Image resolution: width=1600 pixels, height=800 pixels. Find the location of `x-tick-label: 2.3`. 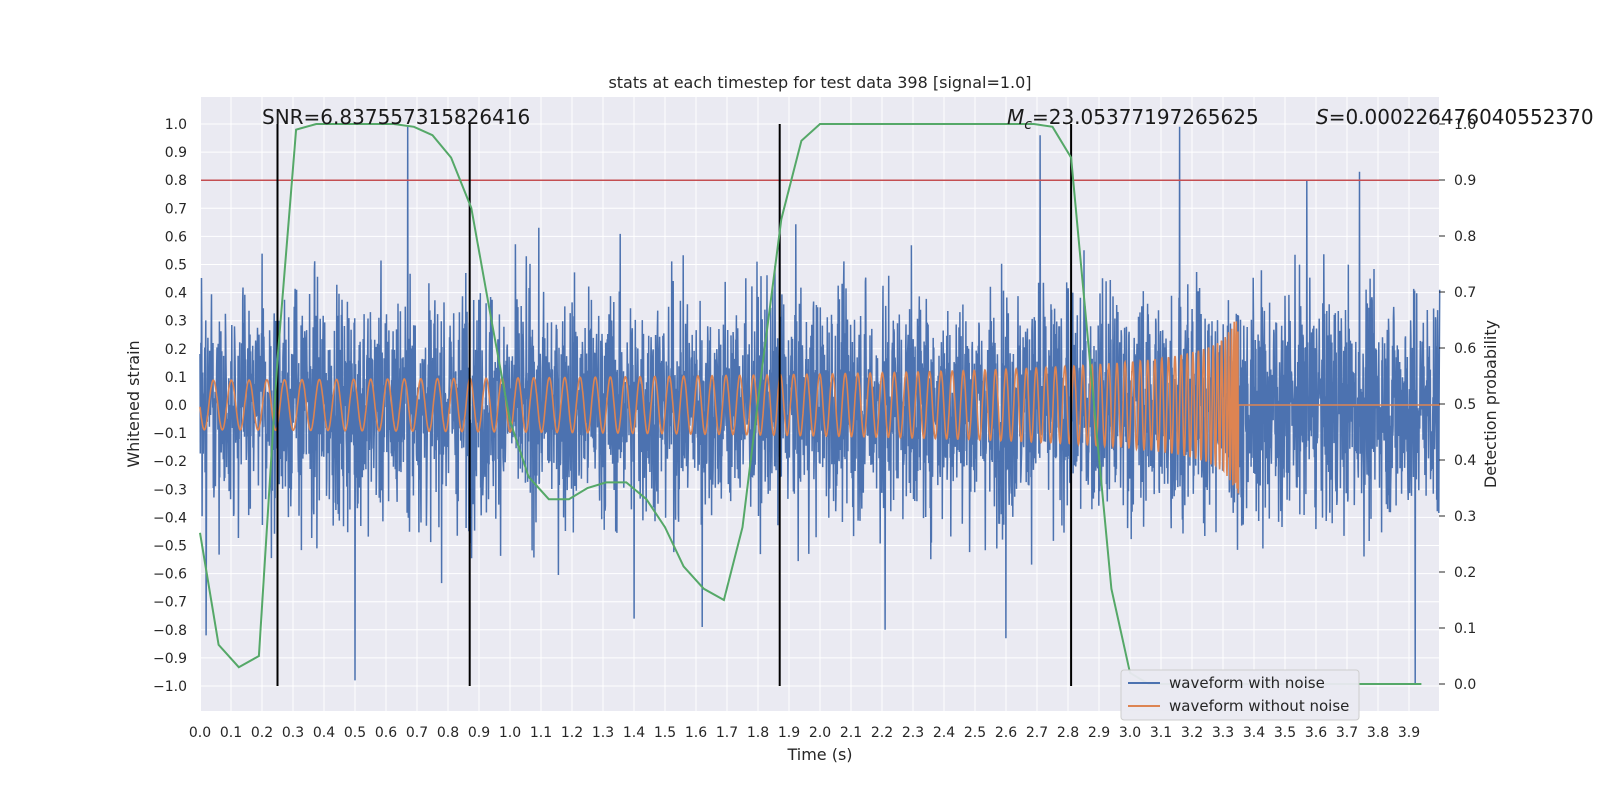

x-tick-label: 2.3 is located at coordinates (913, 733).